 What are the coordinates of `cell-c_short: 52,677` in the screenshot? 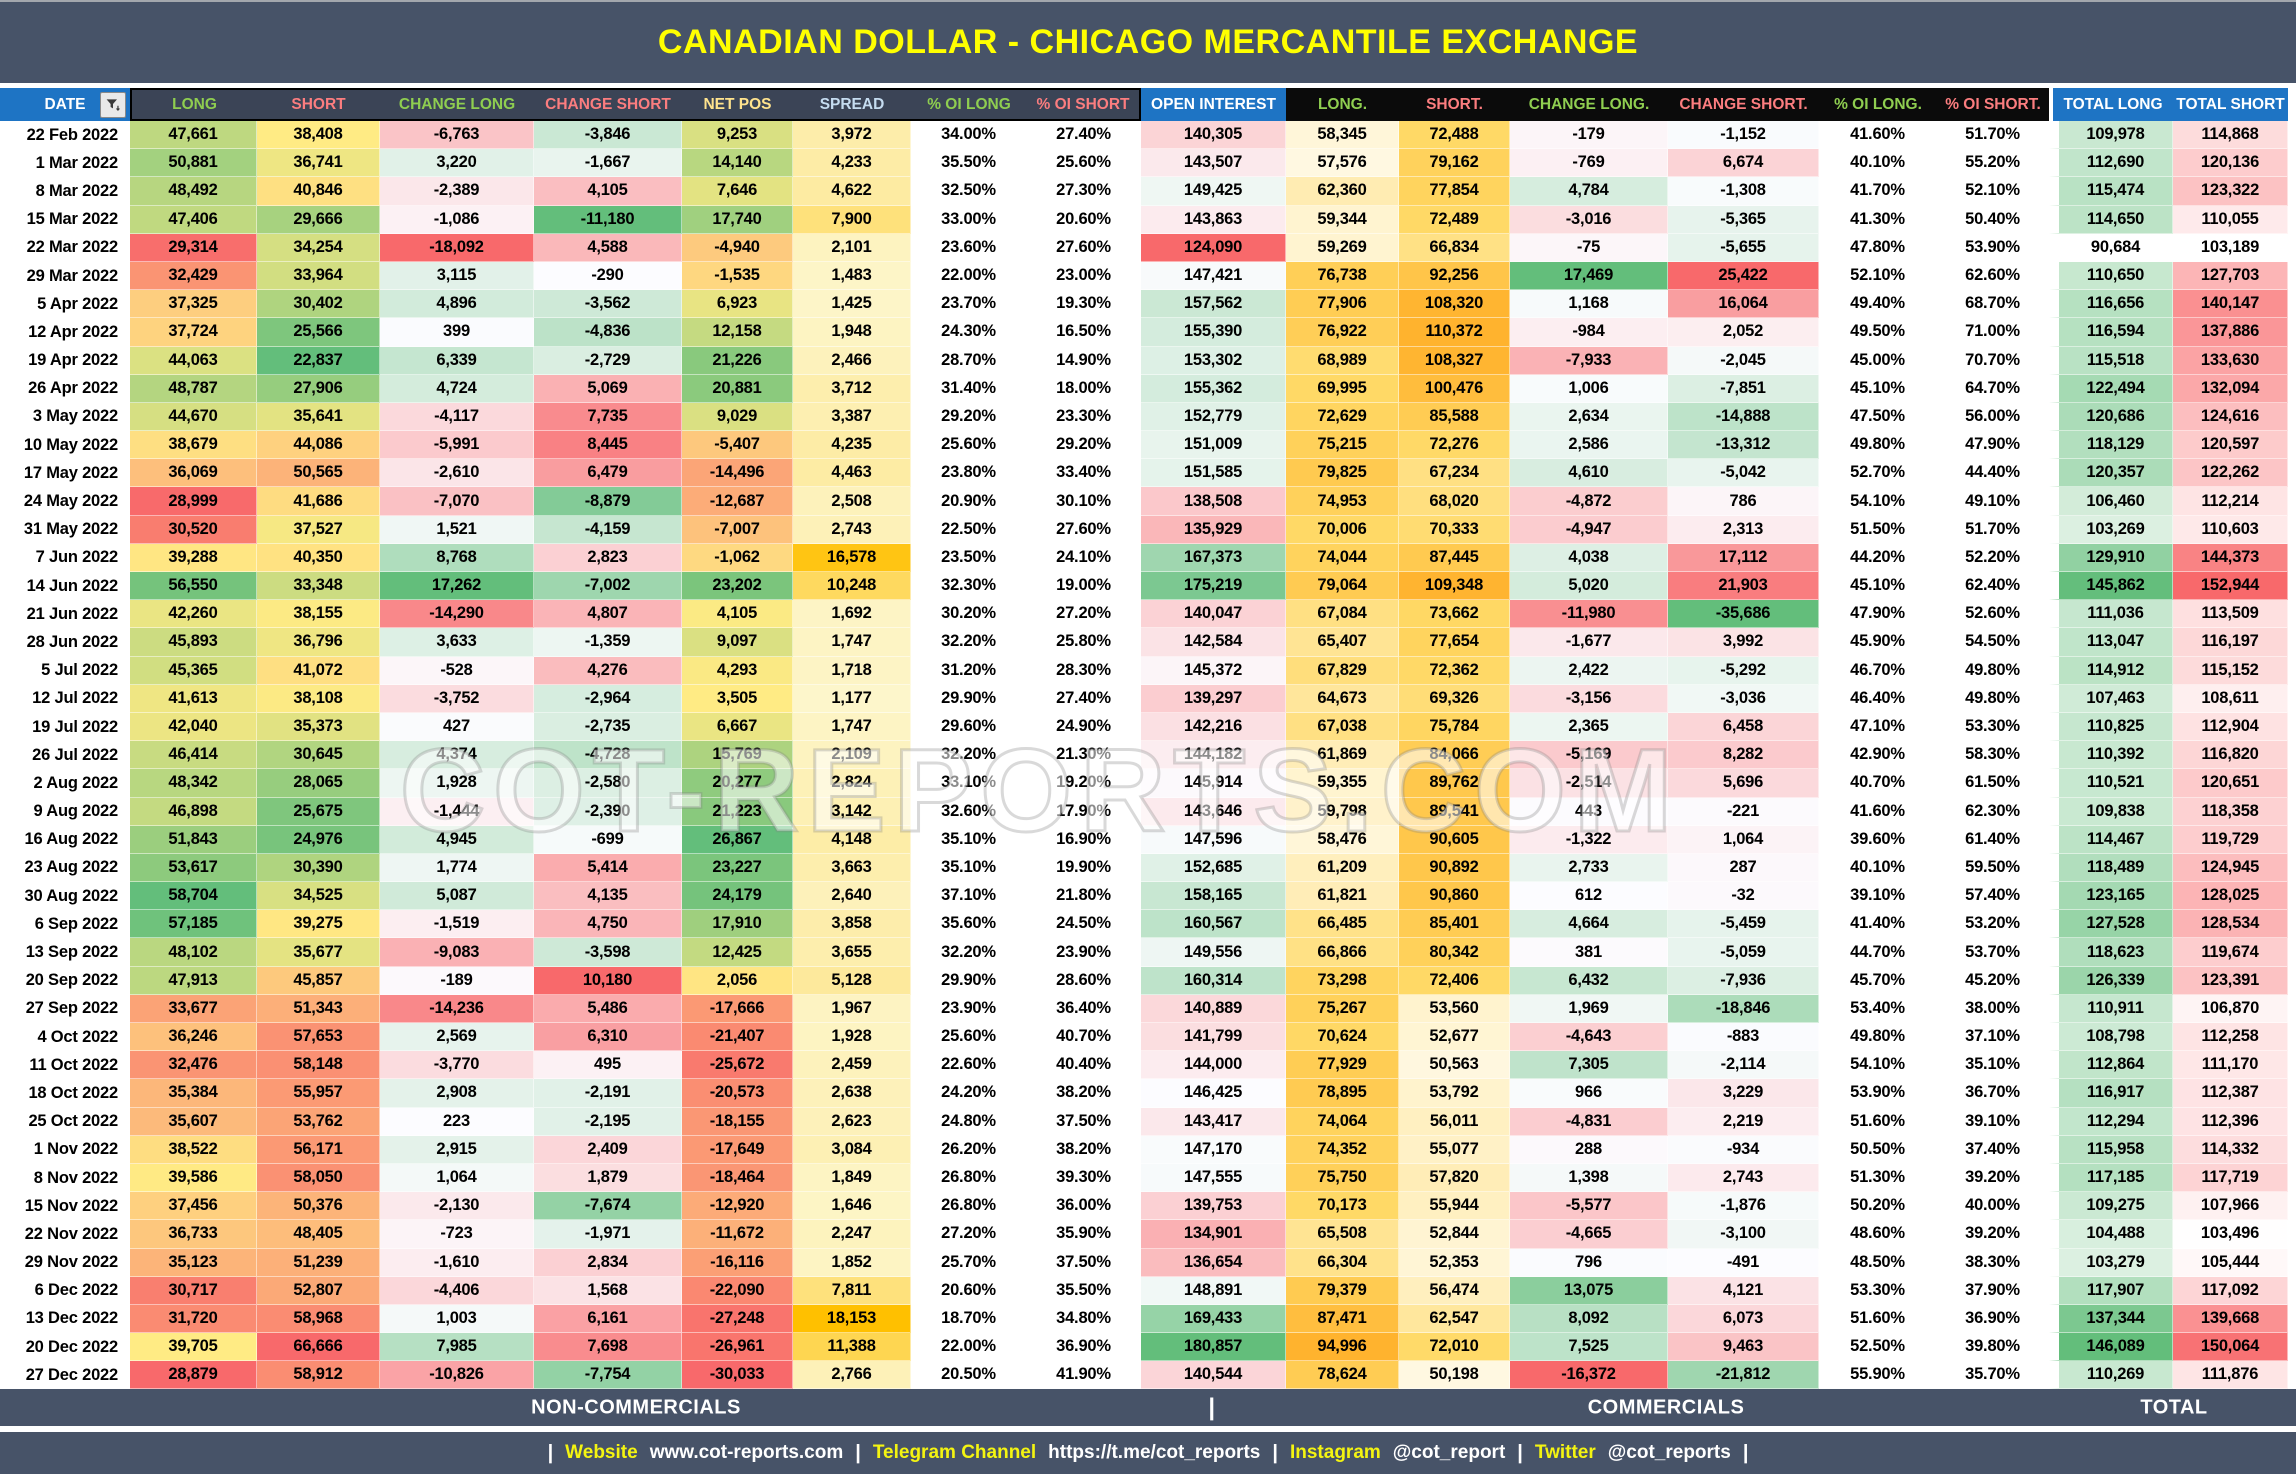 It's located at (1454, 1037).